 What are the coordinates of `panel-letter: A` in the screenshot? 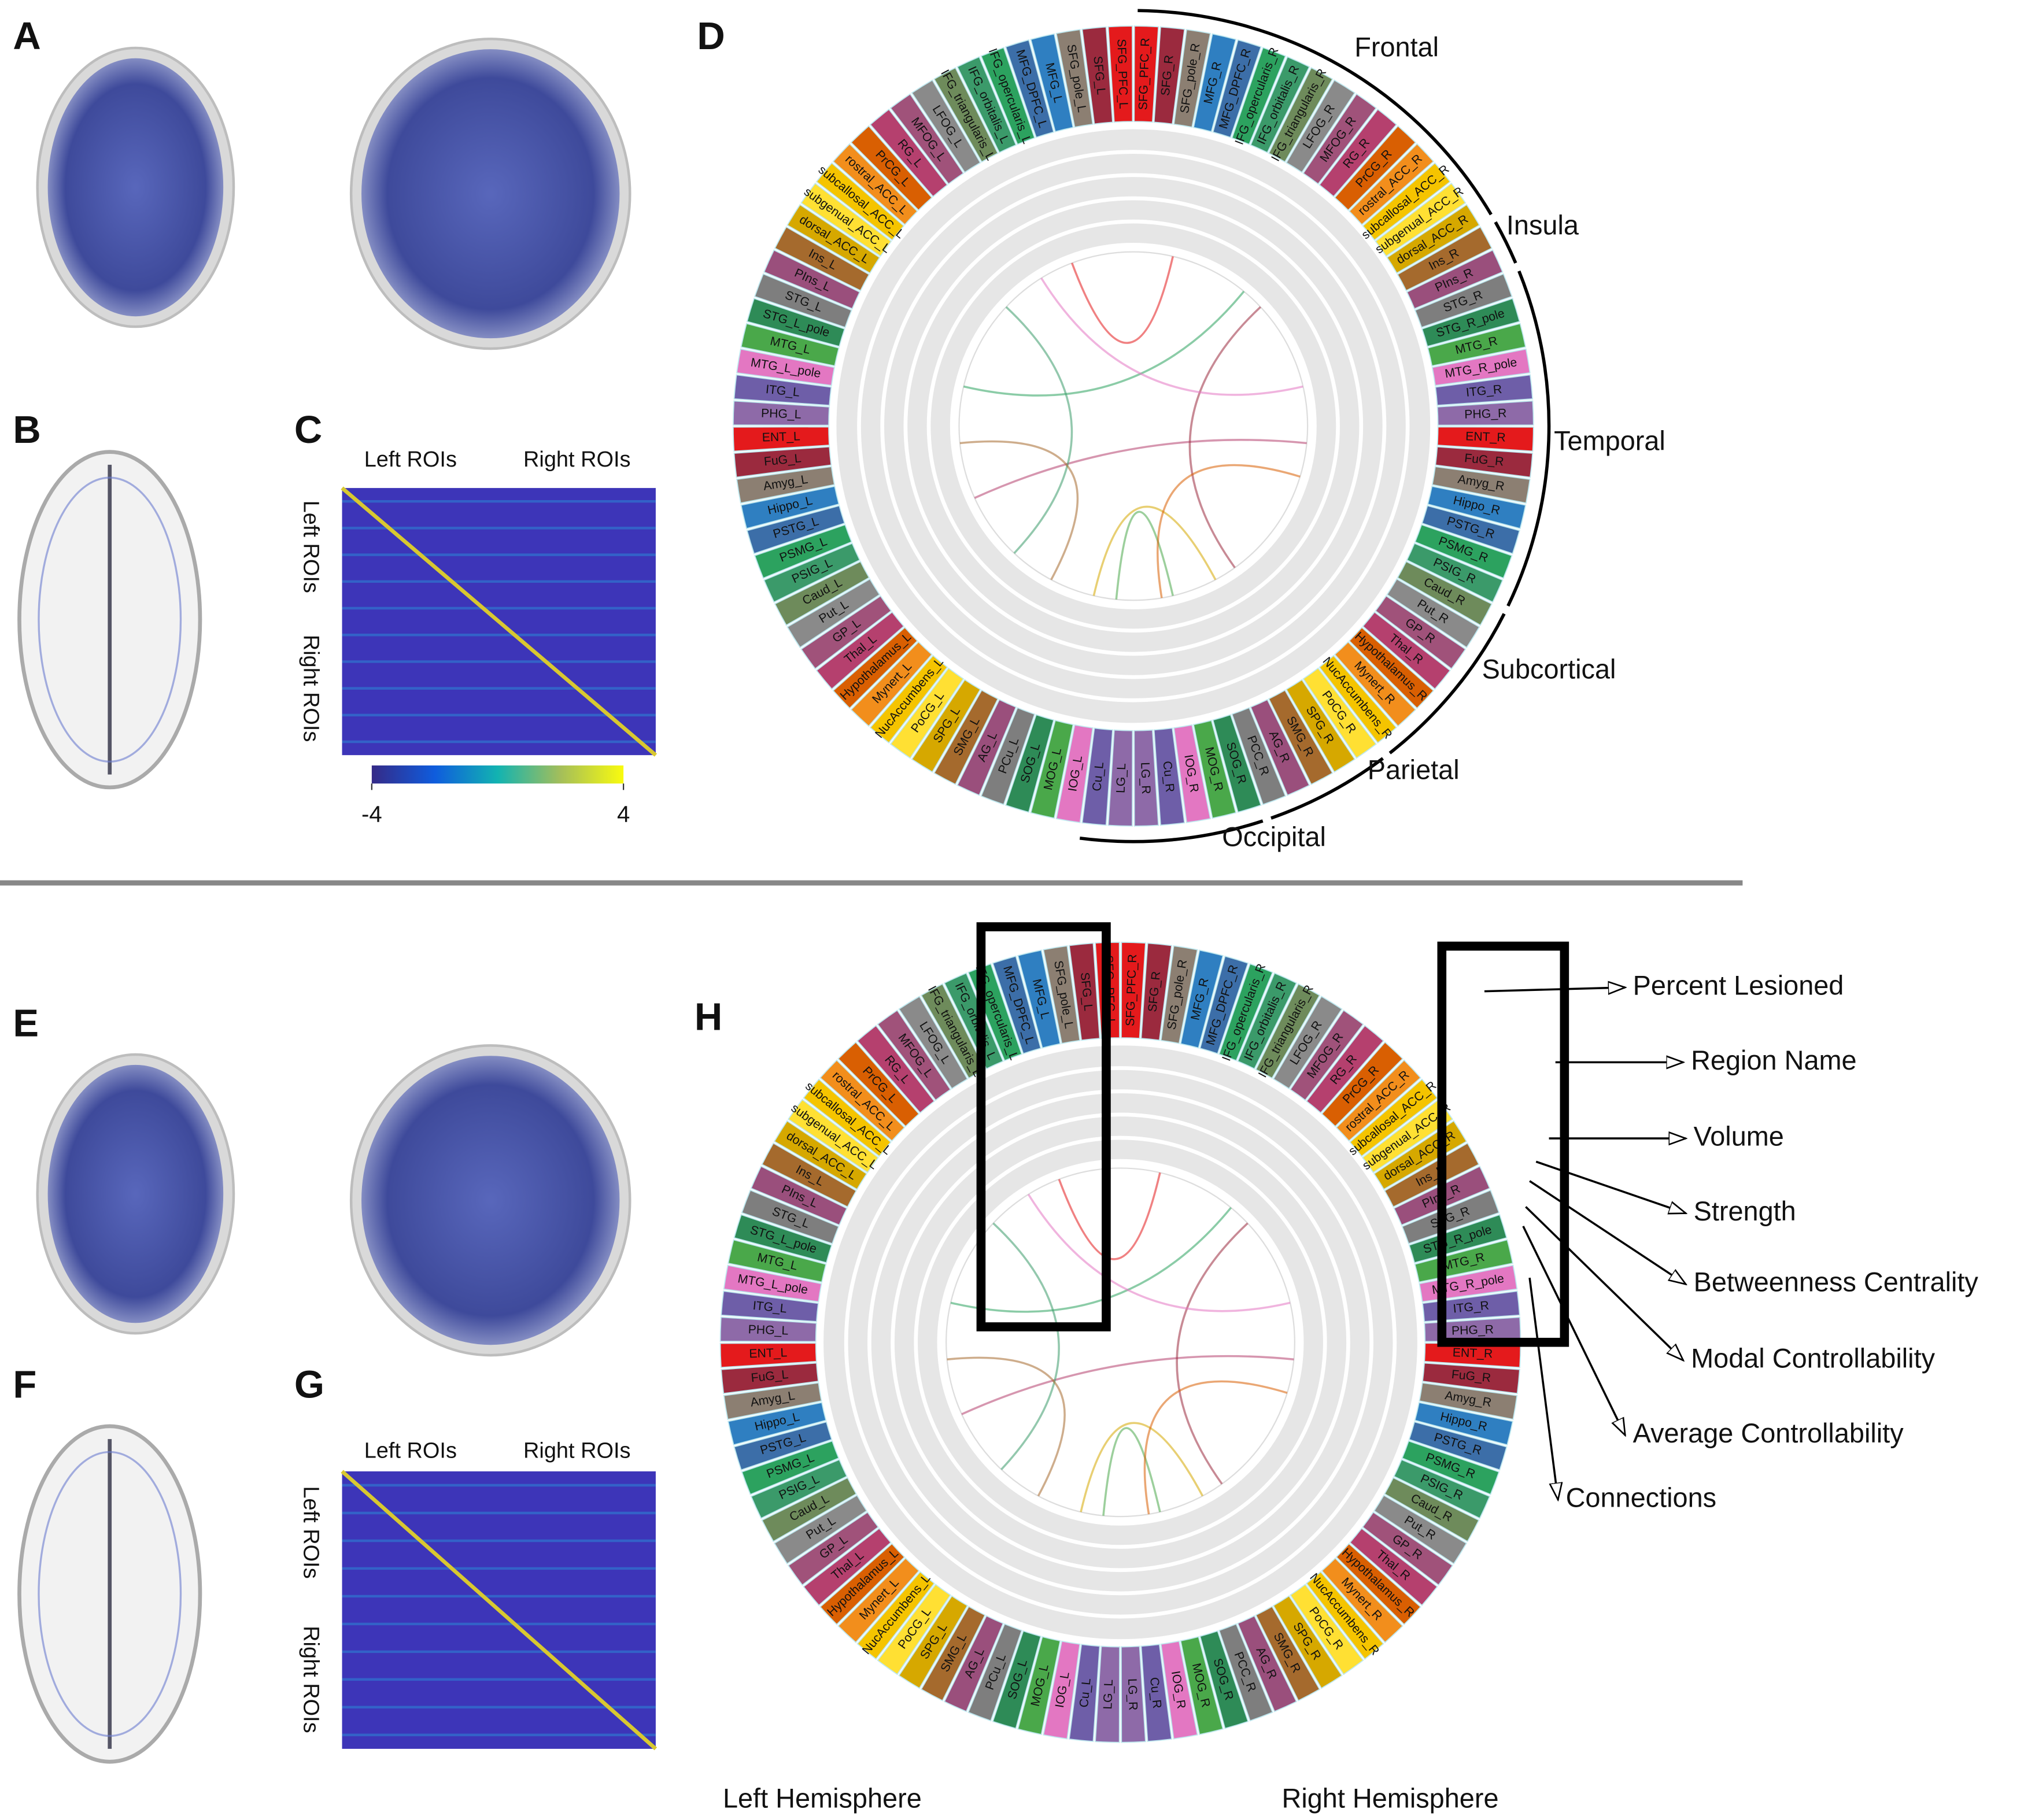 It's located at (26, 36).